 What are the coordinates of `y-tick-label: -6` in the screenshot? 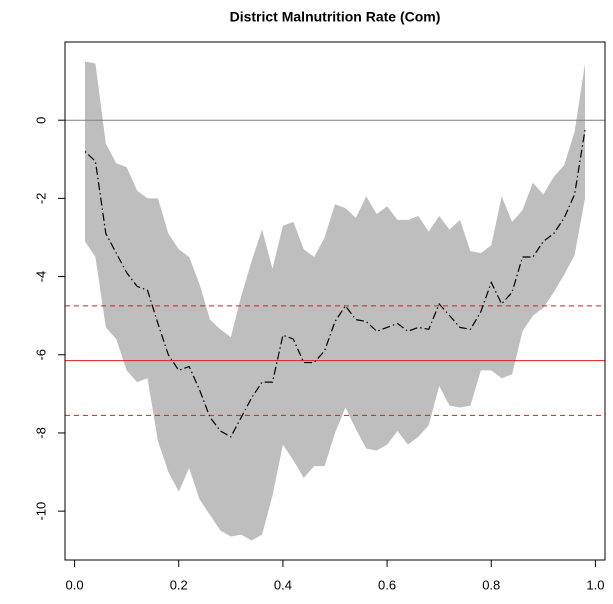 It's located at (40, 355).